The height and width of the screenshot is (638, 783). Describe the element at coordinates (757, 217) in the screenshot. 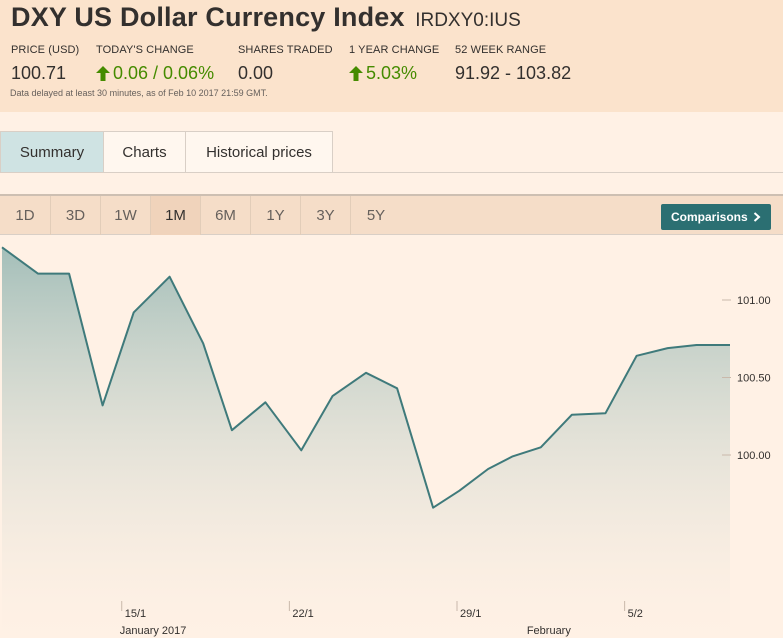

I see `chevron-right-icon` at that location.